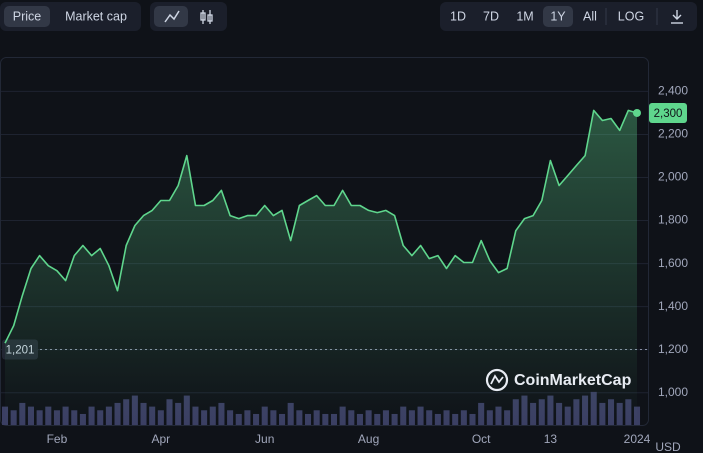 Image resolution: width=703 pixels, height=453 pixels. I want to click on x-tick-label: Oct, so click(481, 439).